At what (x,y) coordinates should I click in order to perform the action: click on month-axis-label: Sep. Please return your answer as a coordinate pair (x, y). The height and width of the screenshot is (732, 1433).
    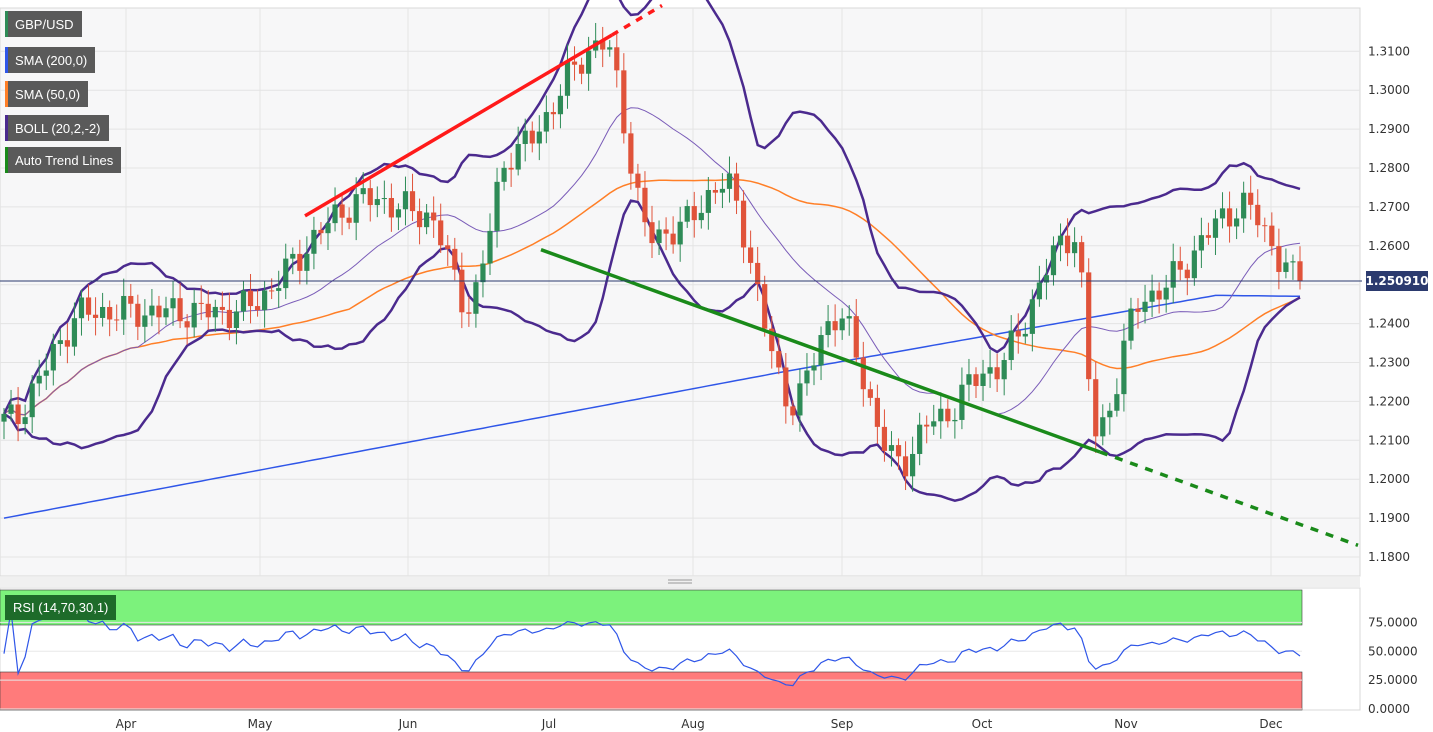
    Looking at the image, I should click on (842, 724).